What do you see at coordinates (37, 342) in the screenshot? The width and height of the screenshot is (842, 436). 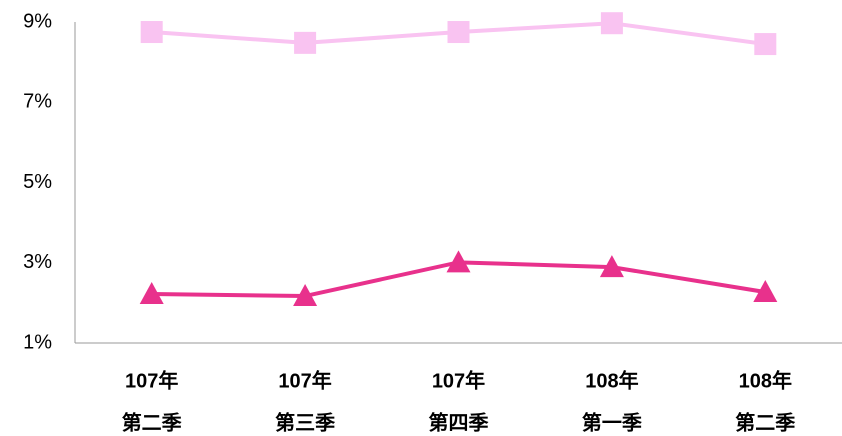 I see `y-tick-label: 1%` at bounding box center [37, 342].